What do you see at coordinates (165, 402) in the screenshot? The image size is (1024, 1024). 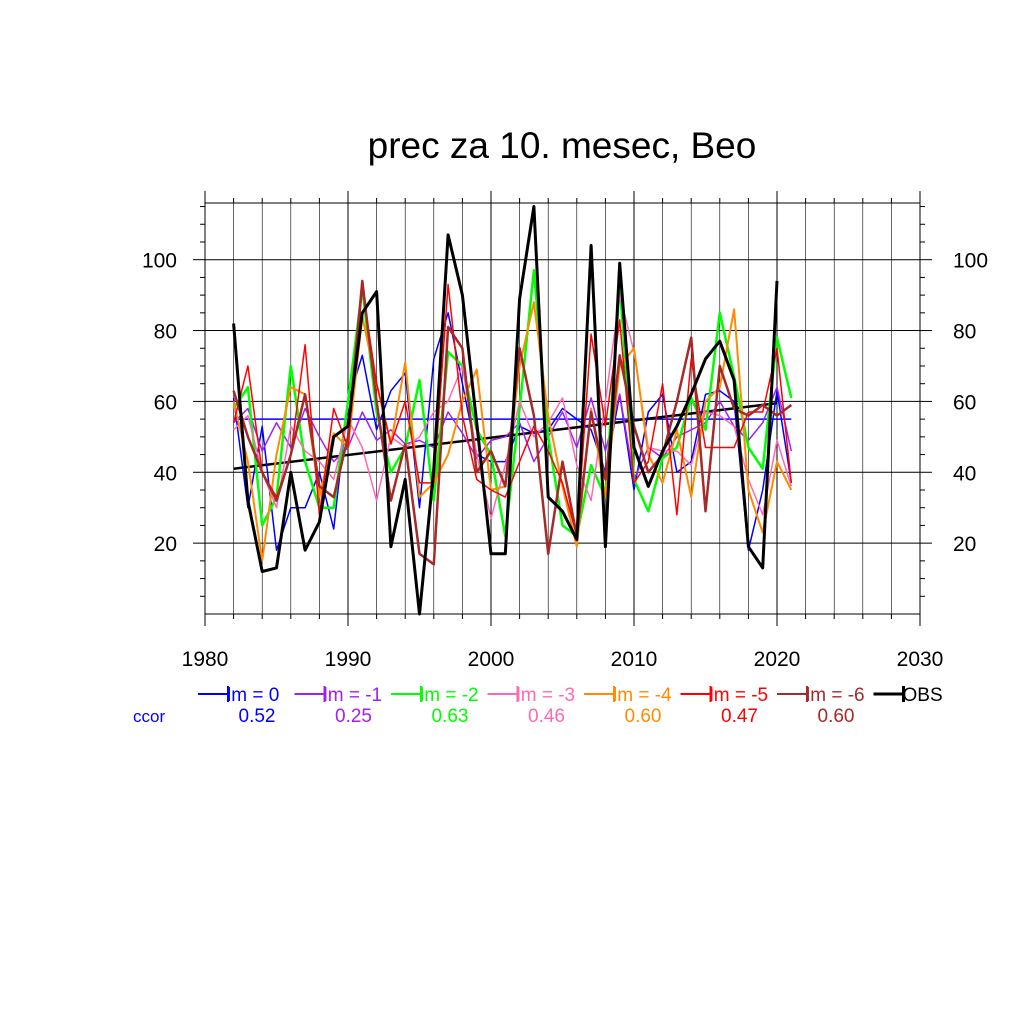 I see `y-tick-label: 60` at bounding box center [165, 402].